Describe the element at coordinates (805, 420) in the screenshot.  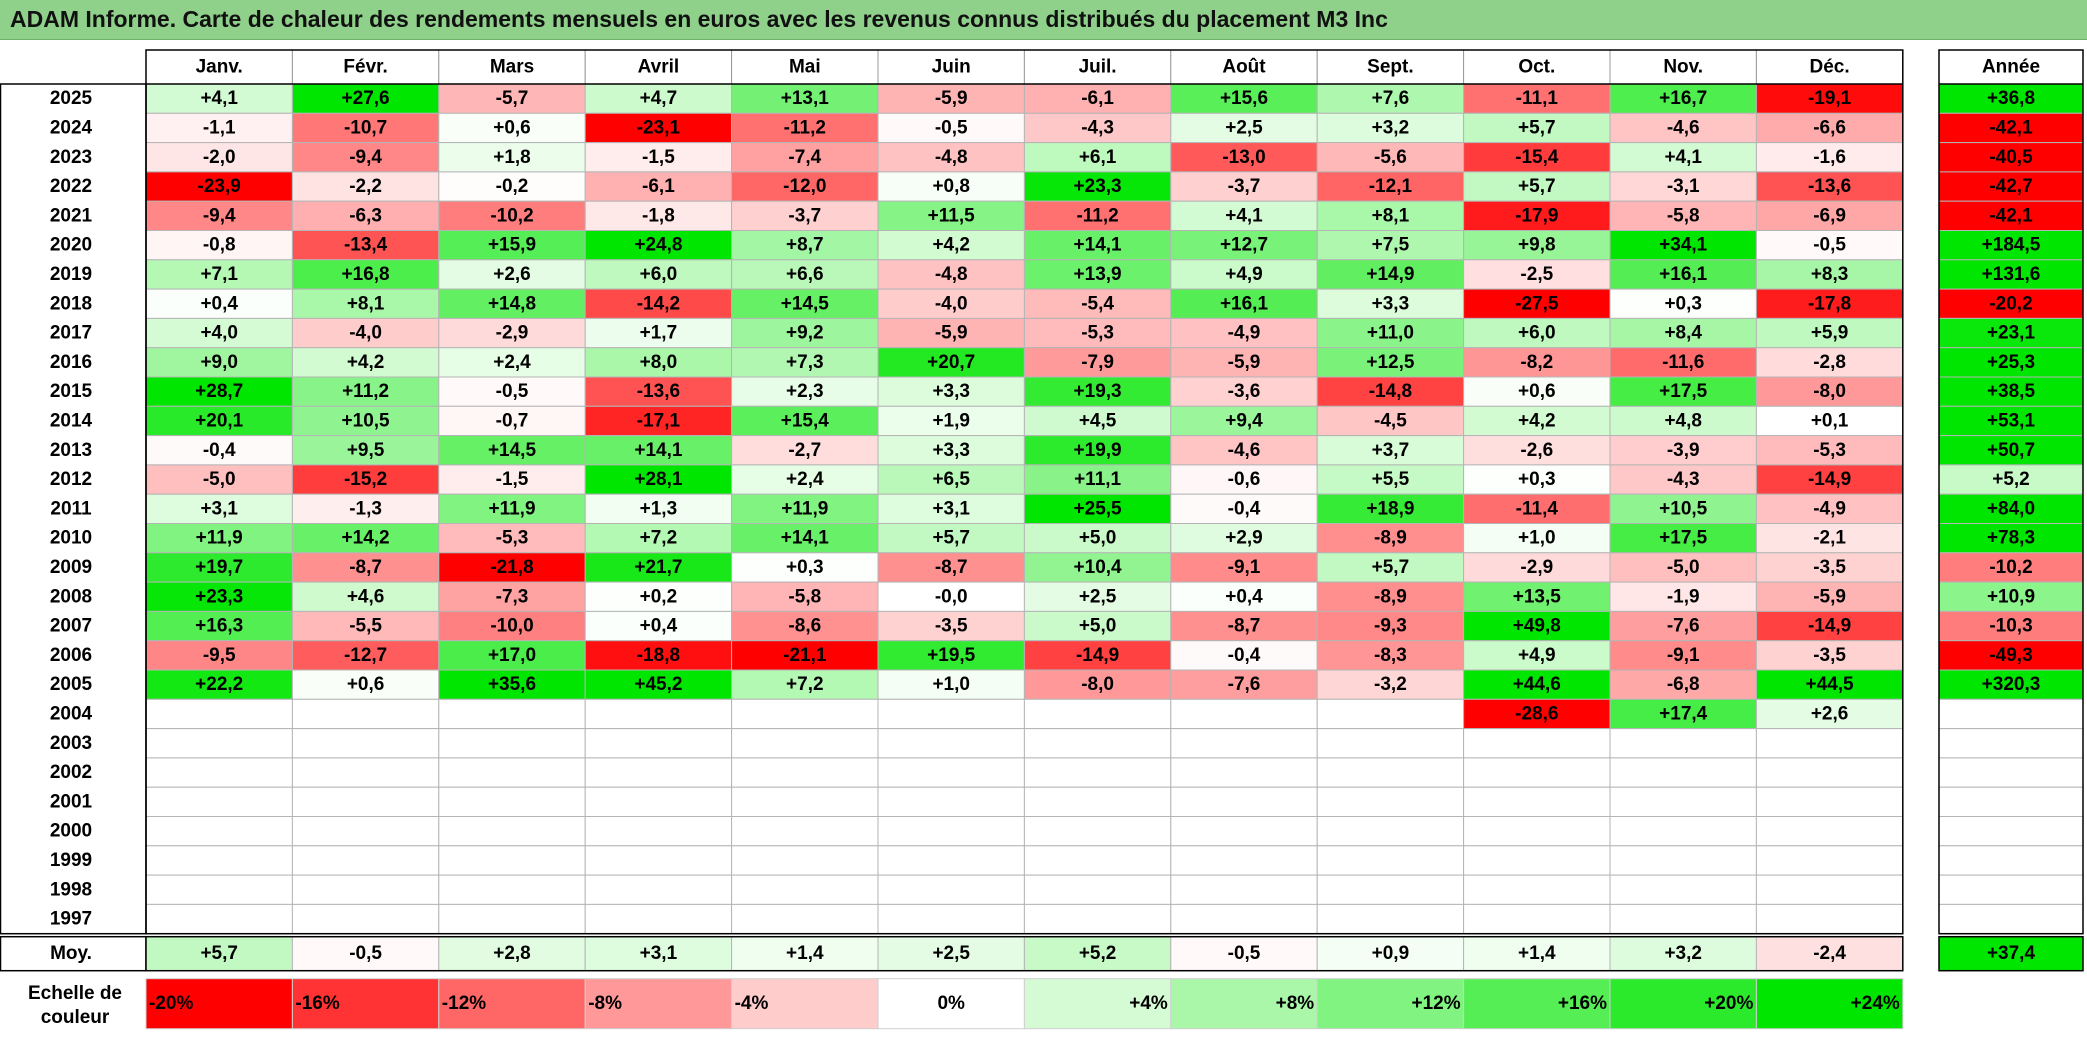
I see `cell-value: +15,4` at that location.